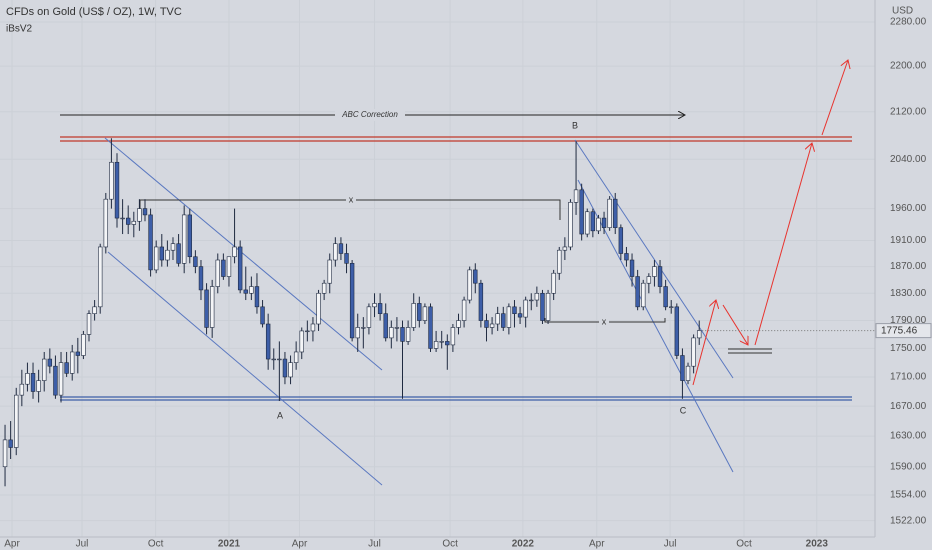 Image resolution: width=932 pixels, height=550 pixels. What do you see at coordinates (908, 66) in the screenshot?
I see `y-tick-label: 2200.00` at bounding box center [908, 66].